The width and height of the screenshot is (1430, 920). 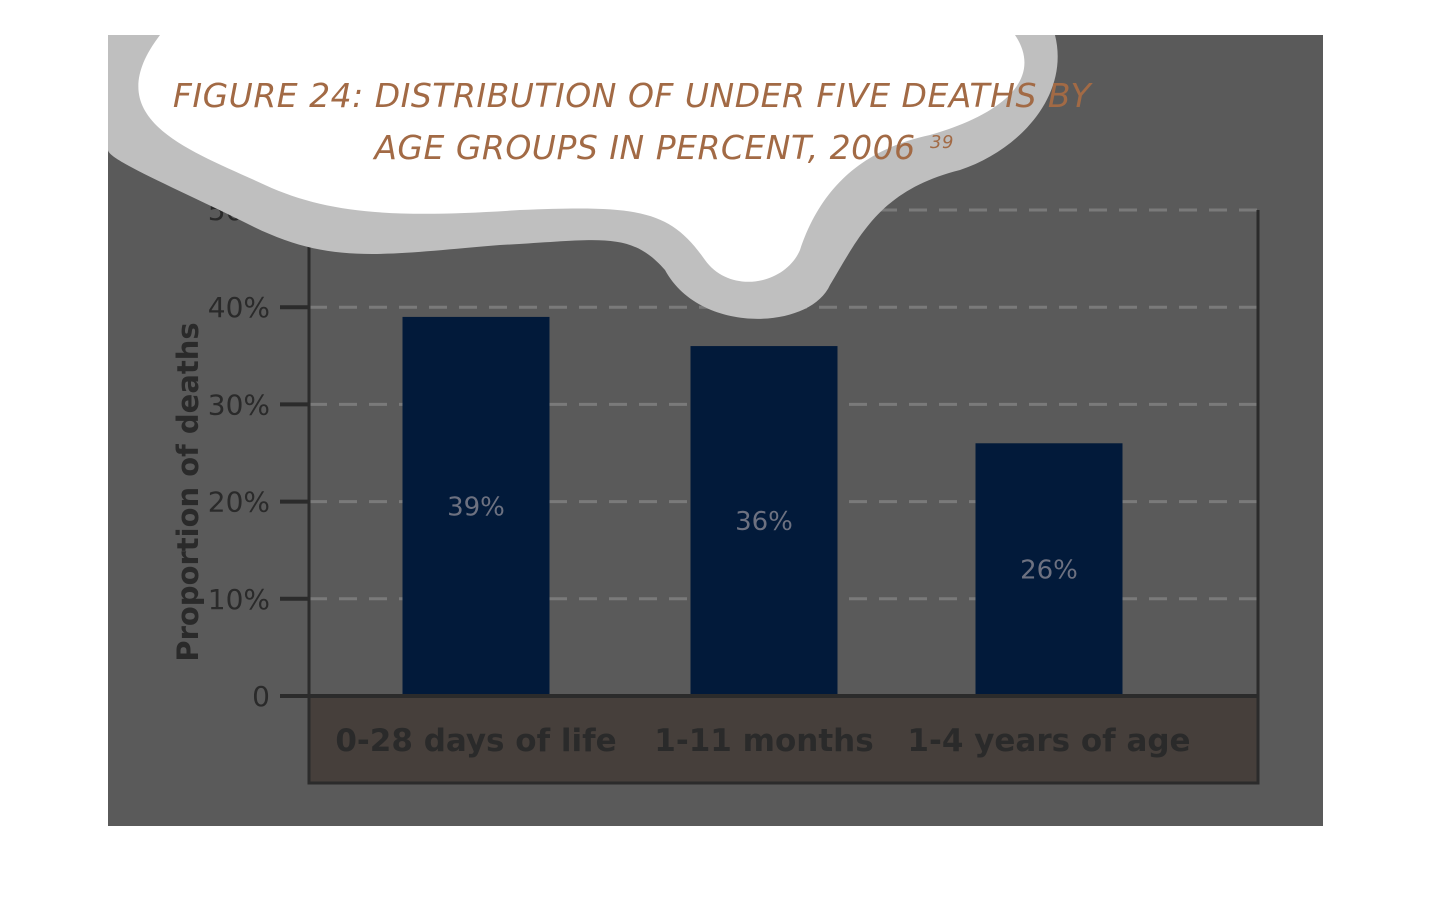 What do you see at coordinates (239, 404) in the screenshot?
I see `y-tick-label: 30%` at bounding box center [239, 404].